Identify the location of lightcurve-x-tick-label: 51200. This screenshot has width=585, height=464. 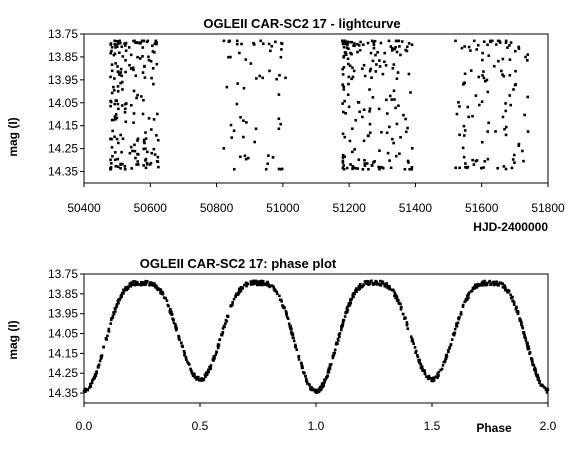
(349, 208).